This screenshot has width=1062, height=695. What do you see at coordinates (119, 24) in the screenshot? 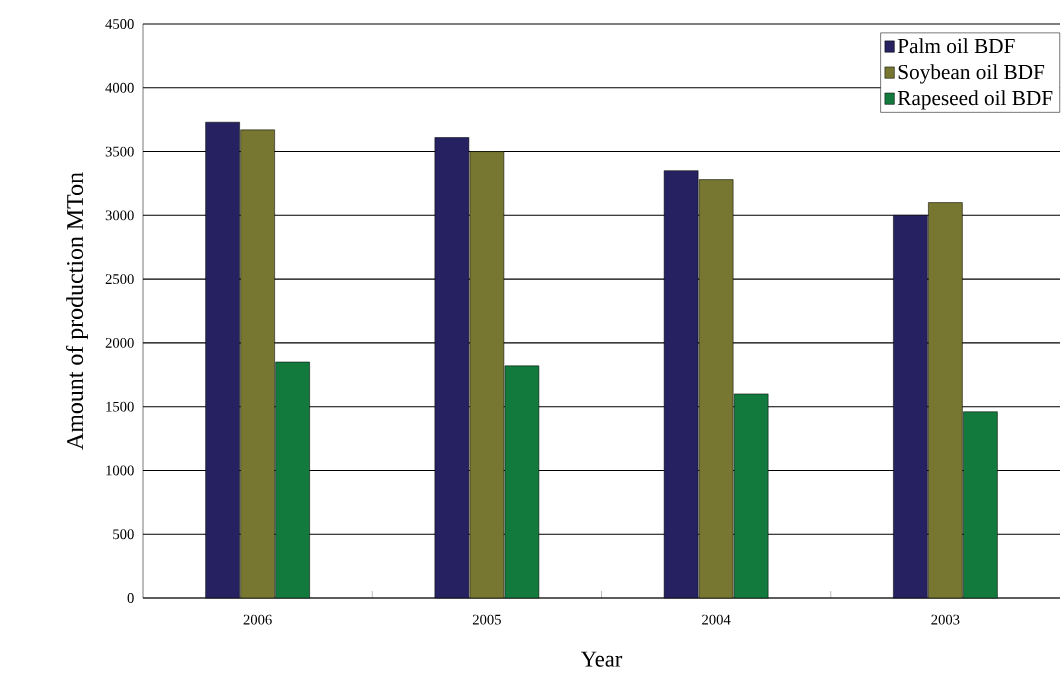
I see `y-tick-label: 4500` at bounding box center [119, 24].